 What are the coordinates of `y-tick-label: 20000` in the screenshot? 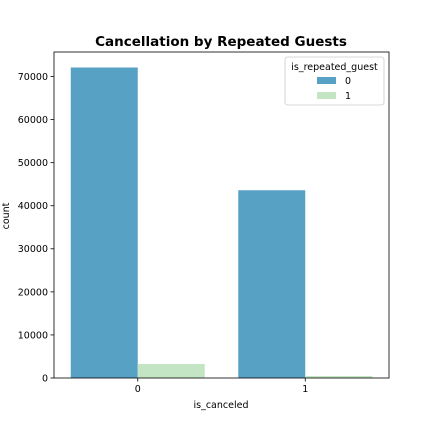 It's located at (33, 292).